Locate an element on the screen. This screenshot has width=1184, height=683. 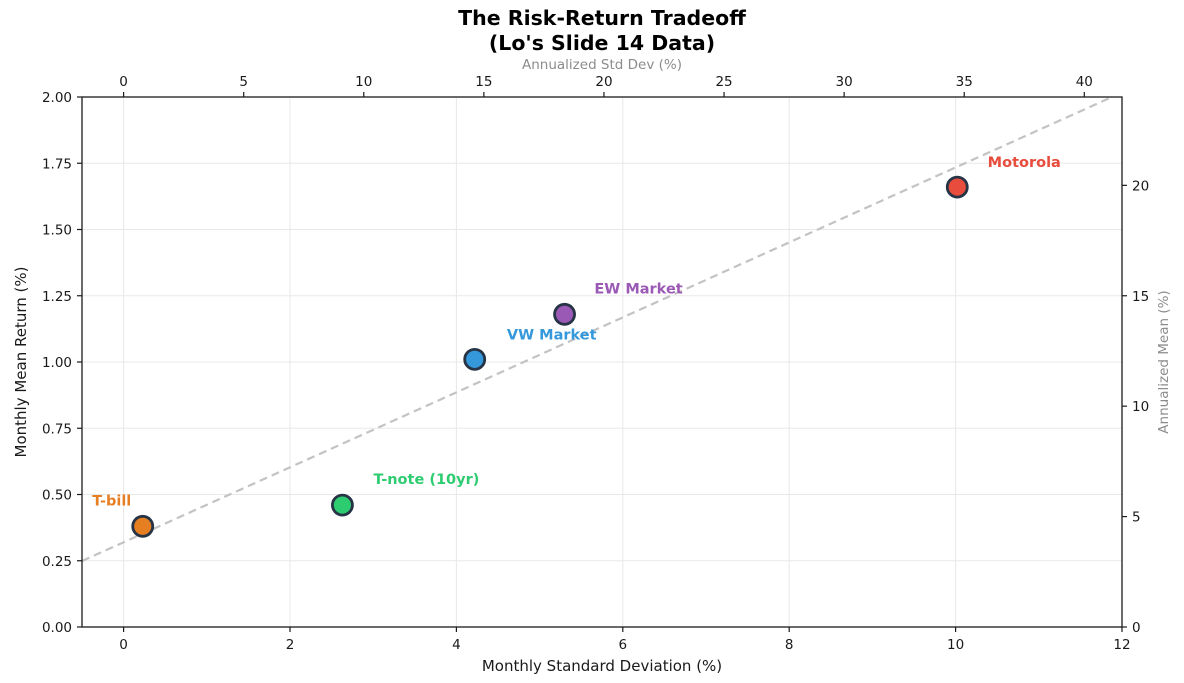
right-tick-label: 0 is located at coordinates (1136, 628).